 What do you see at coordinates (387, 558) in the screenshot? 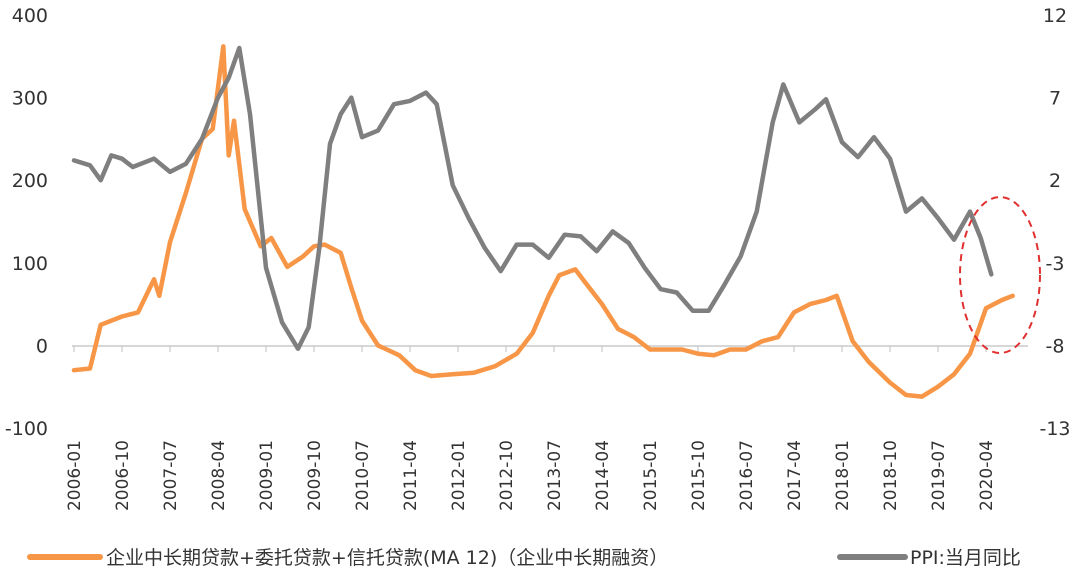
I see `legend-label-financing: 企业中长期贷款+委托贷款+信托贷款(MA 12)（企业中长期融资）` at bounding box center [387, 558].